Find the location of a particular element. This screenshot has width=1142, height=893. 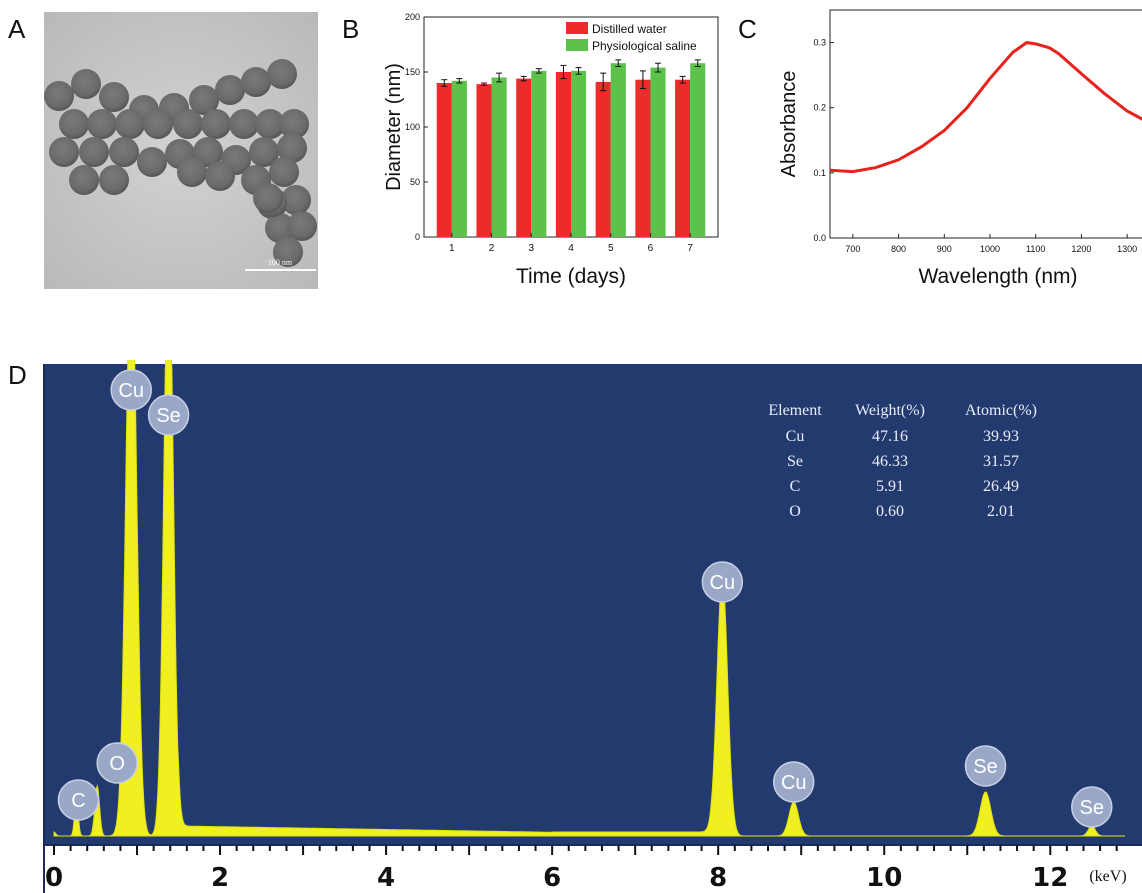

panel-letter-c: C is located at coordinates (747, 29).